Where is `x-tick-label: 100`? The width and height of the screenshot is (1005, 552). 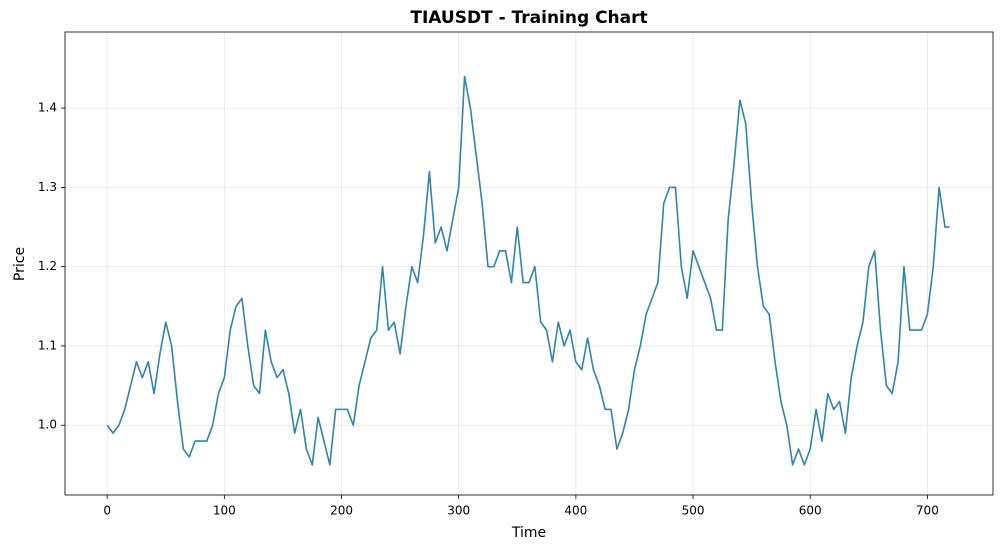
x-tick-label: 100 is located at coordinates (224, 511).